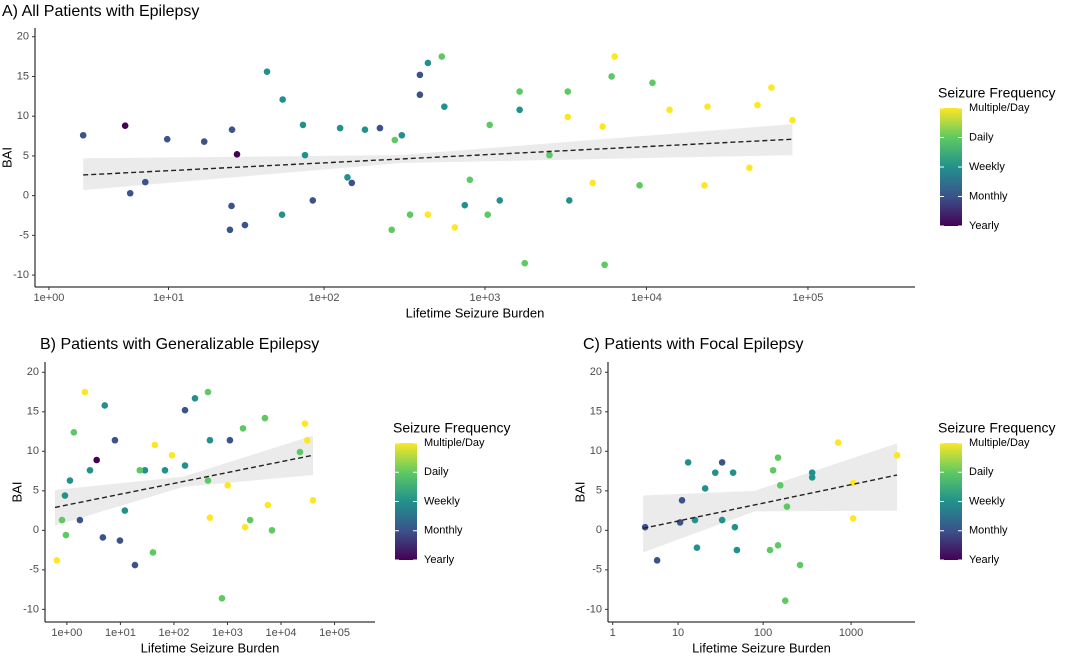 This screenshot has height=656, width=1065. What do you see at coordinates (334, 633) in the screenshot?
I see `x-tick-label: 1e+05` at bounding box center [334, 633].